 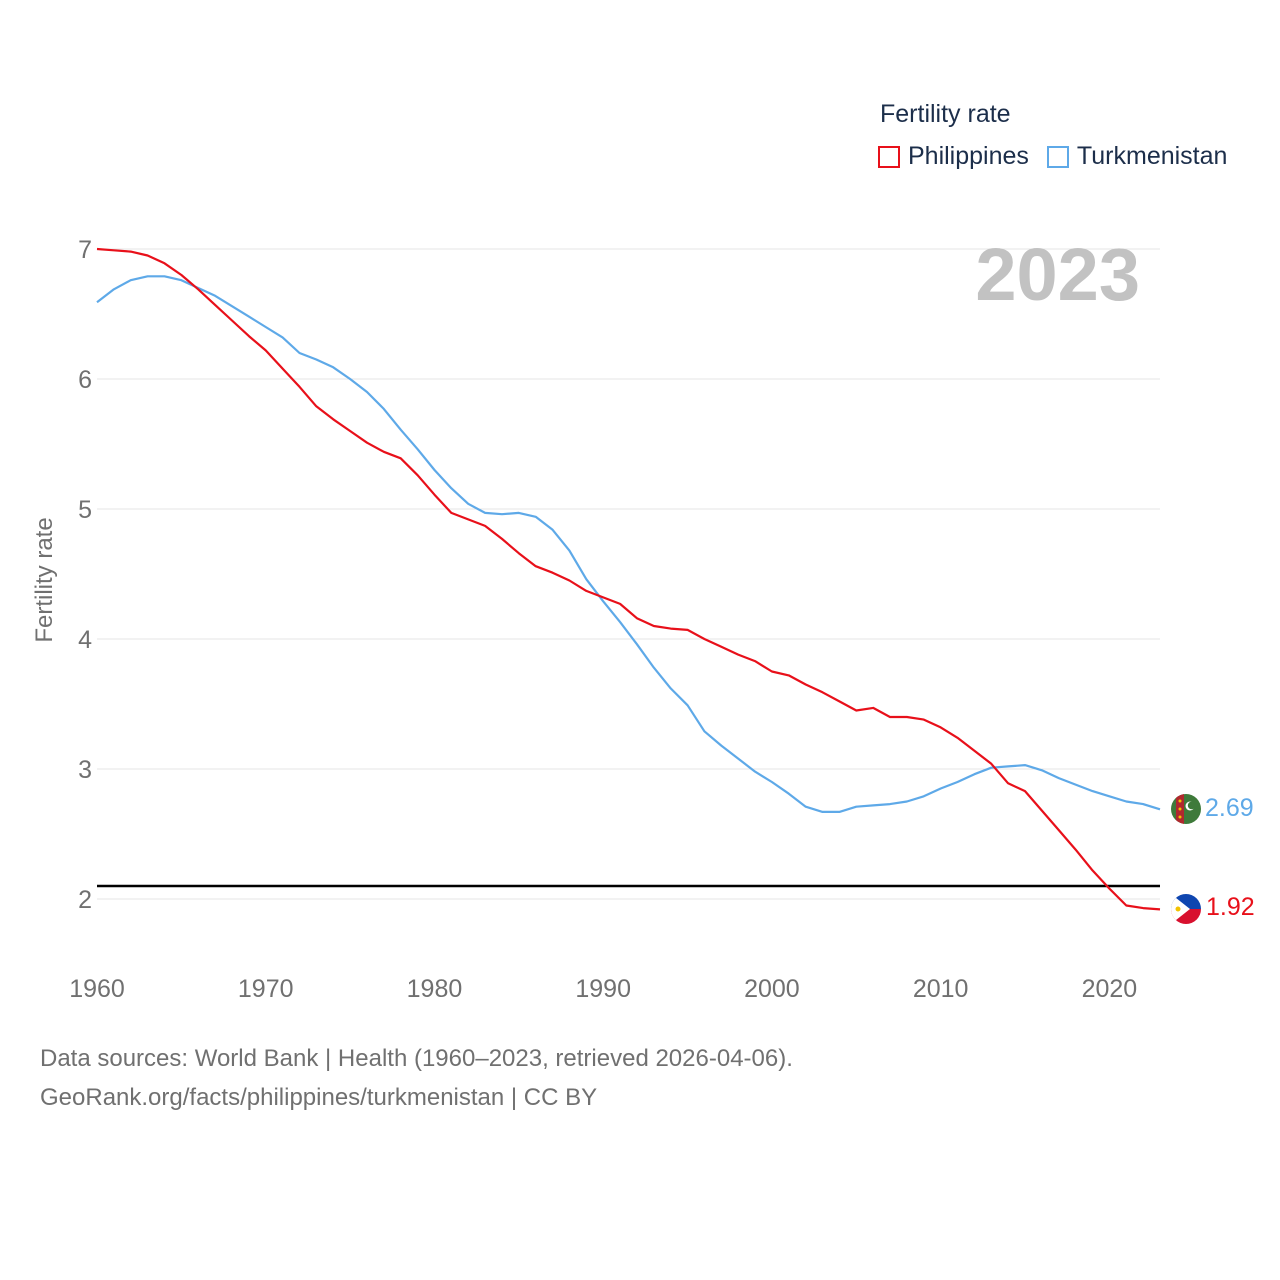 I want to click on y-tick-label-3: 3, so click(x=85, y=770).